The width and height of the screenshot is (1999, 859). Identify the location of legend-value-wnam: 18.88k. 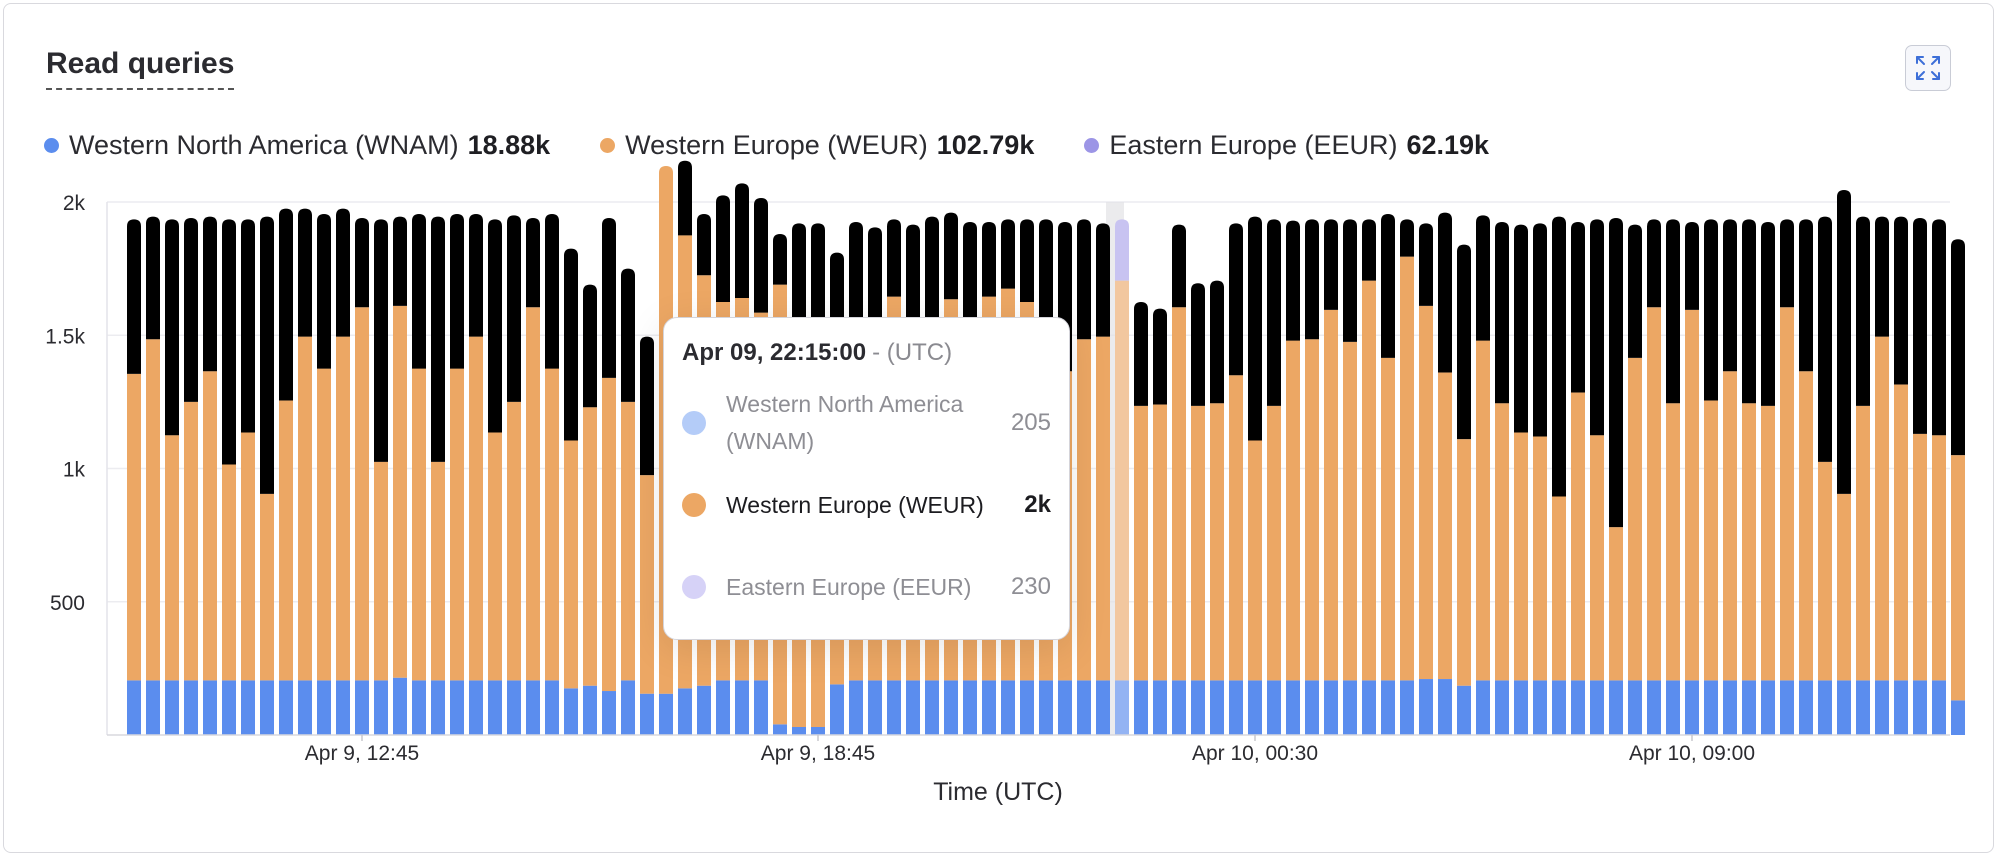
(509, 145).